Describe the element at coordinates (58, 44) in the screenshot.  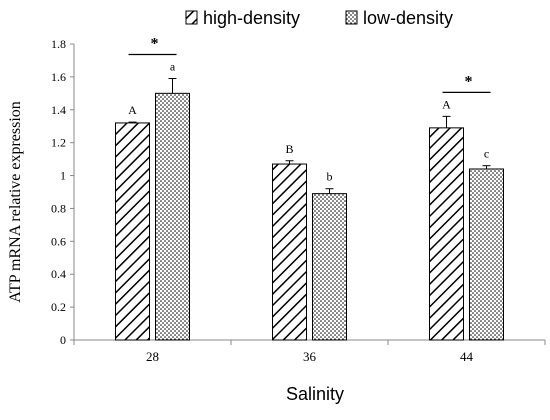
I see `y-tick-label: 1.8` at that location.